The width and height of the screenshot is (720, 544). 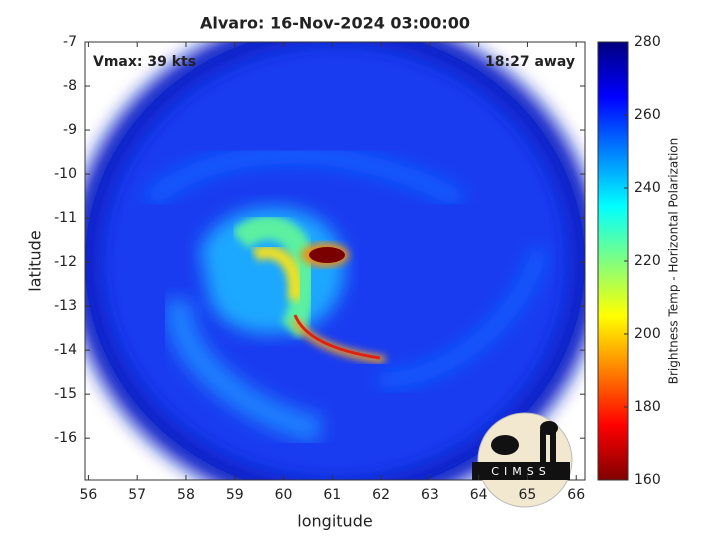 I want to click on colorbar-tick-label: 260, so click(x=647, y=115).